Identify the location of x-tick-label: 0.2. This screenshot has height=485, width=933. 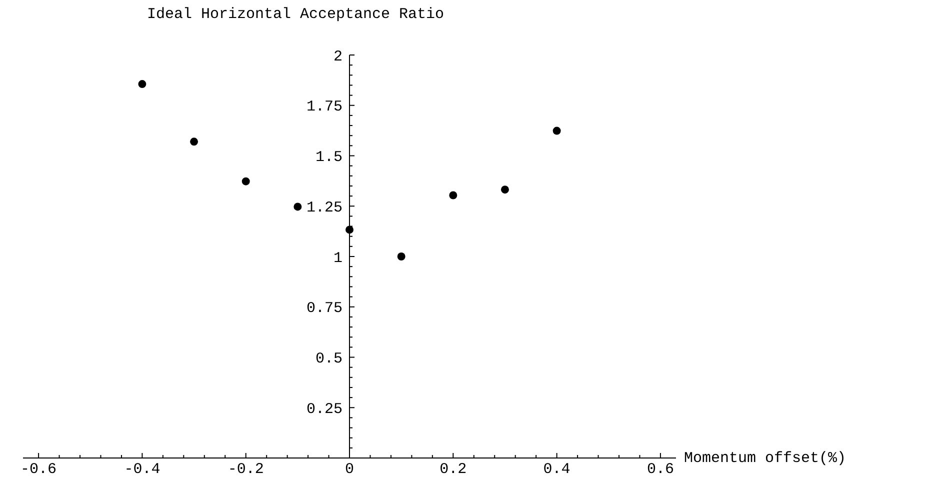
(453, 469).